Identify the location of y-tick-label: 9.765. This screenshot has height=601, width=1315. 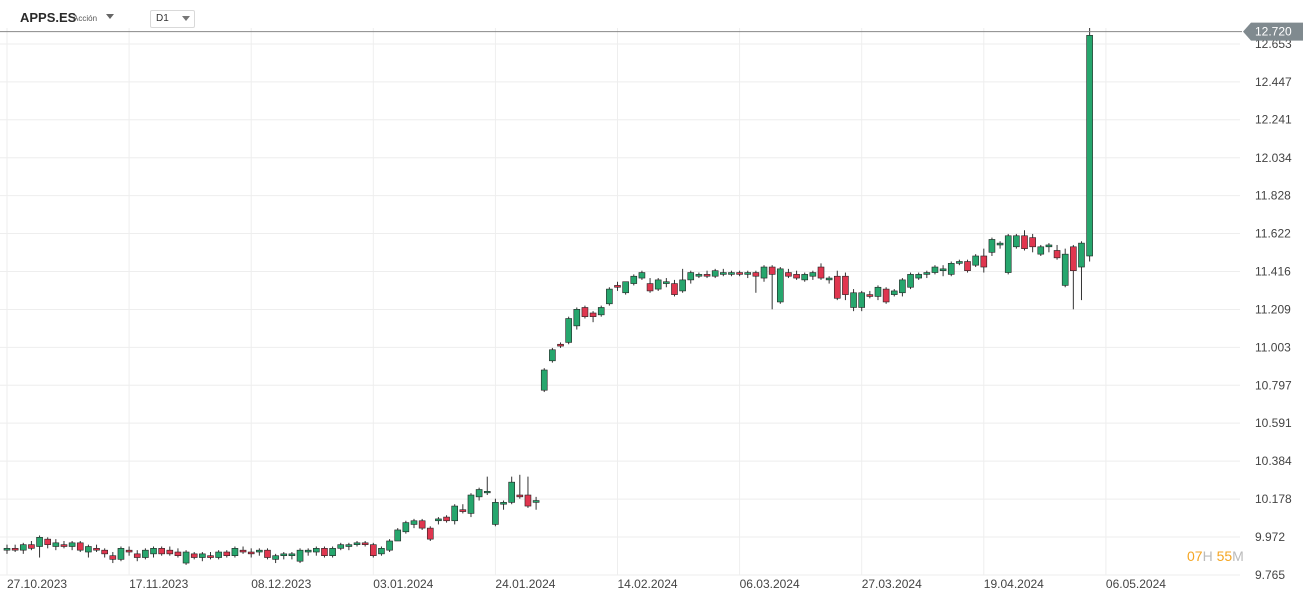
(1270, 575).